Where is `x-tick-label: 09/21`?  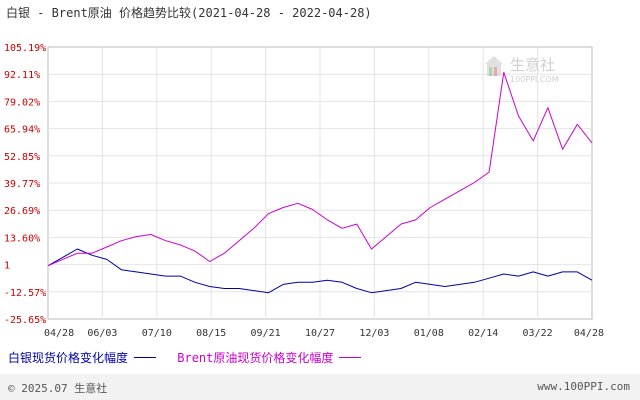
x-tick-label: 09/21 is located at coordinates (266, 333).